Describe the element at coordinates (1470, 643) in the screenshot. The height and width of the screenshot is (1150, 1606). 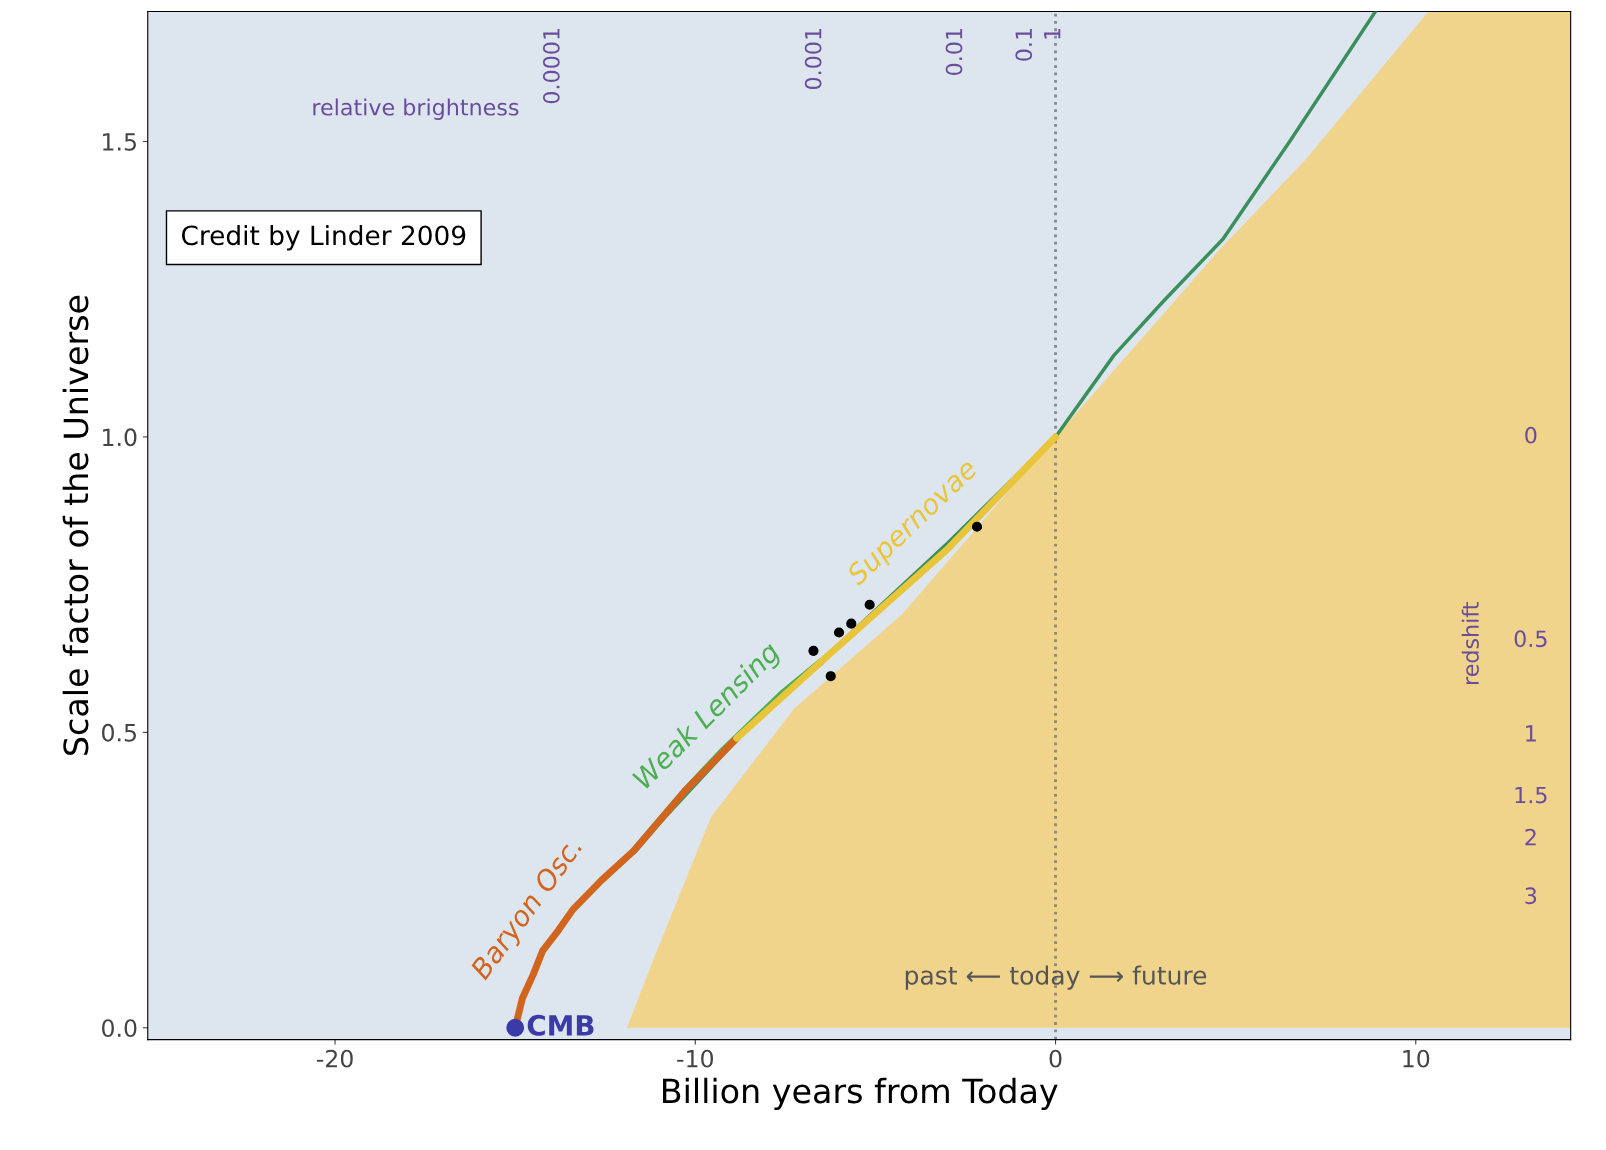
I see `annotation: redshift` at that location.